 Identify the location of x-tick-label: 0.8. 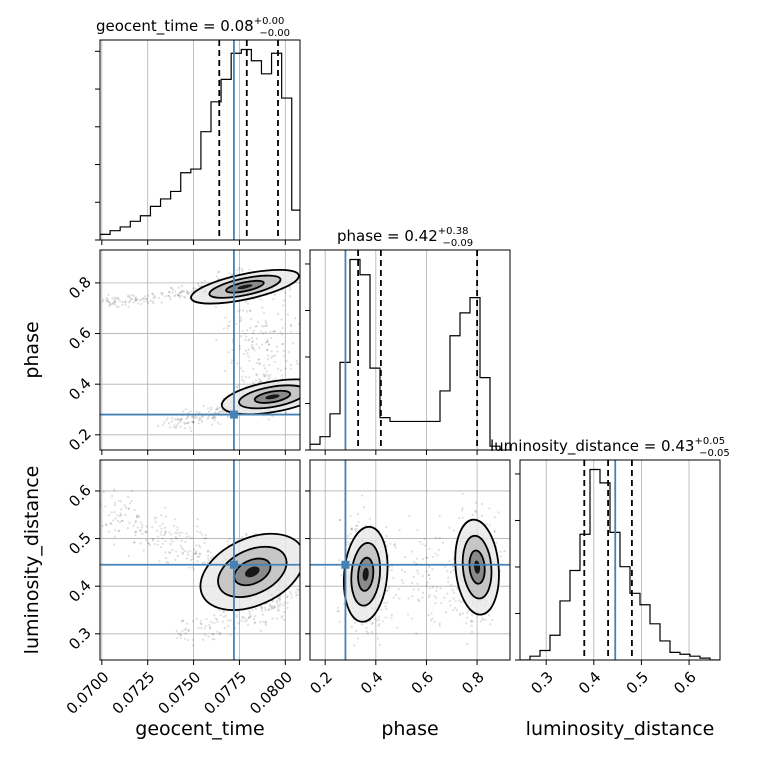
(473, 683).